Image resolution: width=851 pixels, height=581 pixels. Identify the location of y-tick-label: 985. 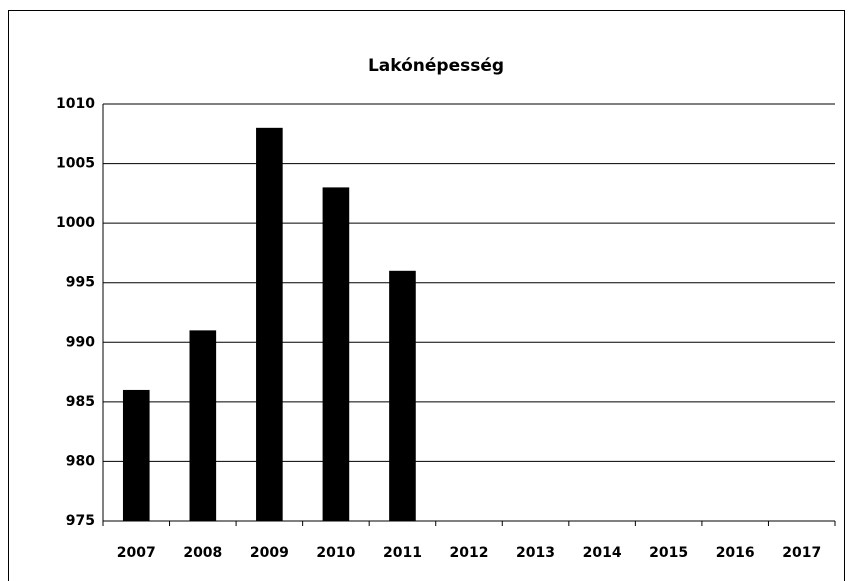
(80, 402).